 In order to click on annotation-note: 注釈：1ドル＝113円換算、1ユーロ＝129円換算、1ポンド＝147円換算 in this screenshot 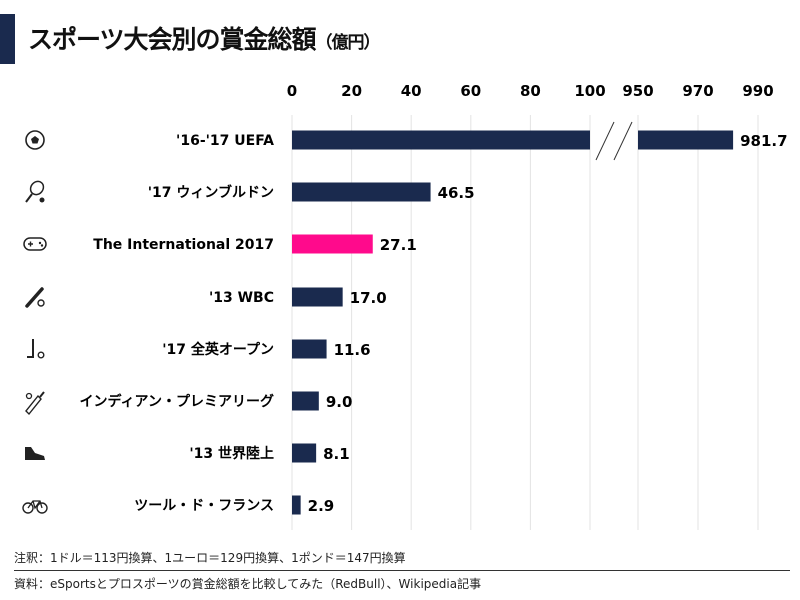, I will do `click(210, 558)`.